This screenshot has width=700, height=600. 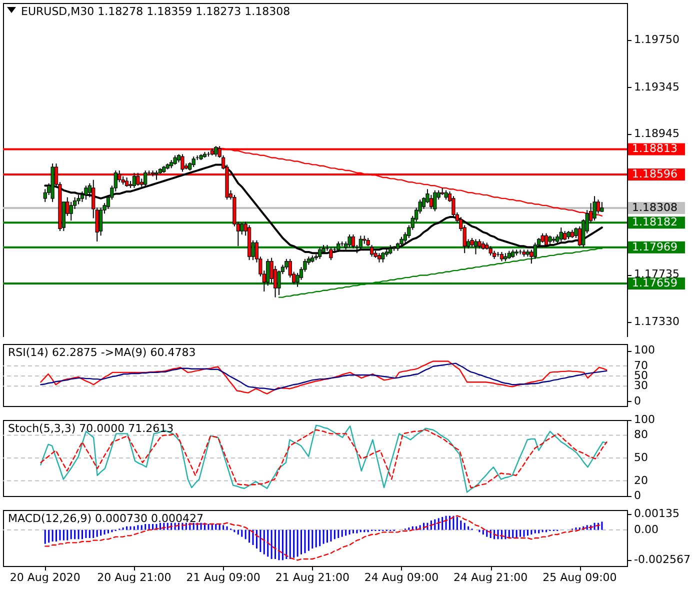 What do you see at coordinates (312, 577) in the screenshot?
I see `x-tick-label: 21 Aug 21:00` at bounding box center [312, 577].